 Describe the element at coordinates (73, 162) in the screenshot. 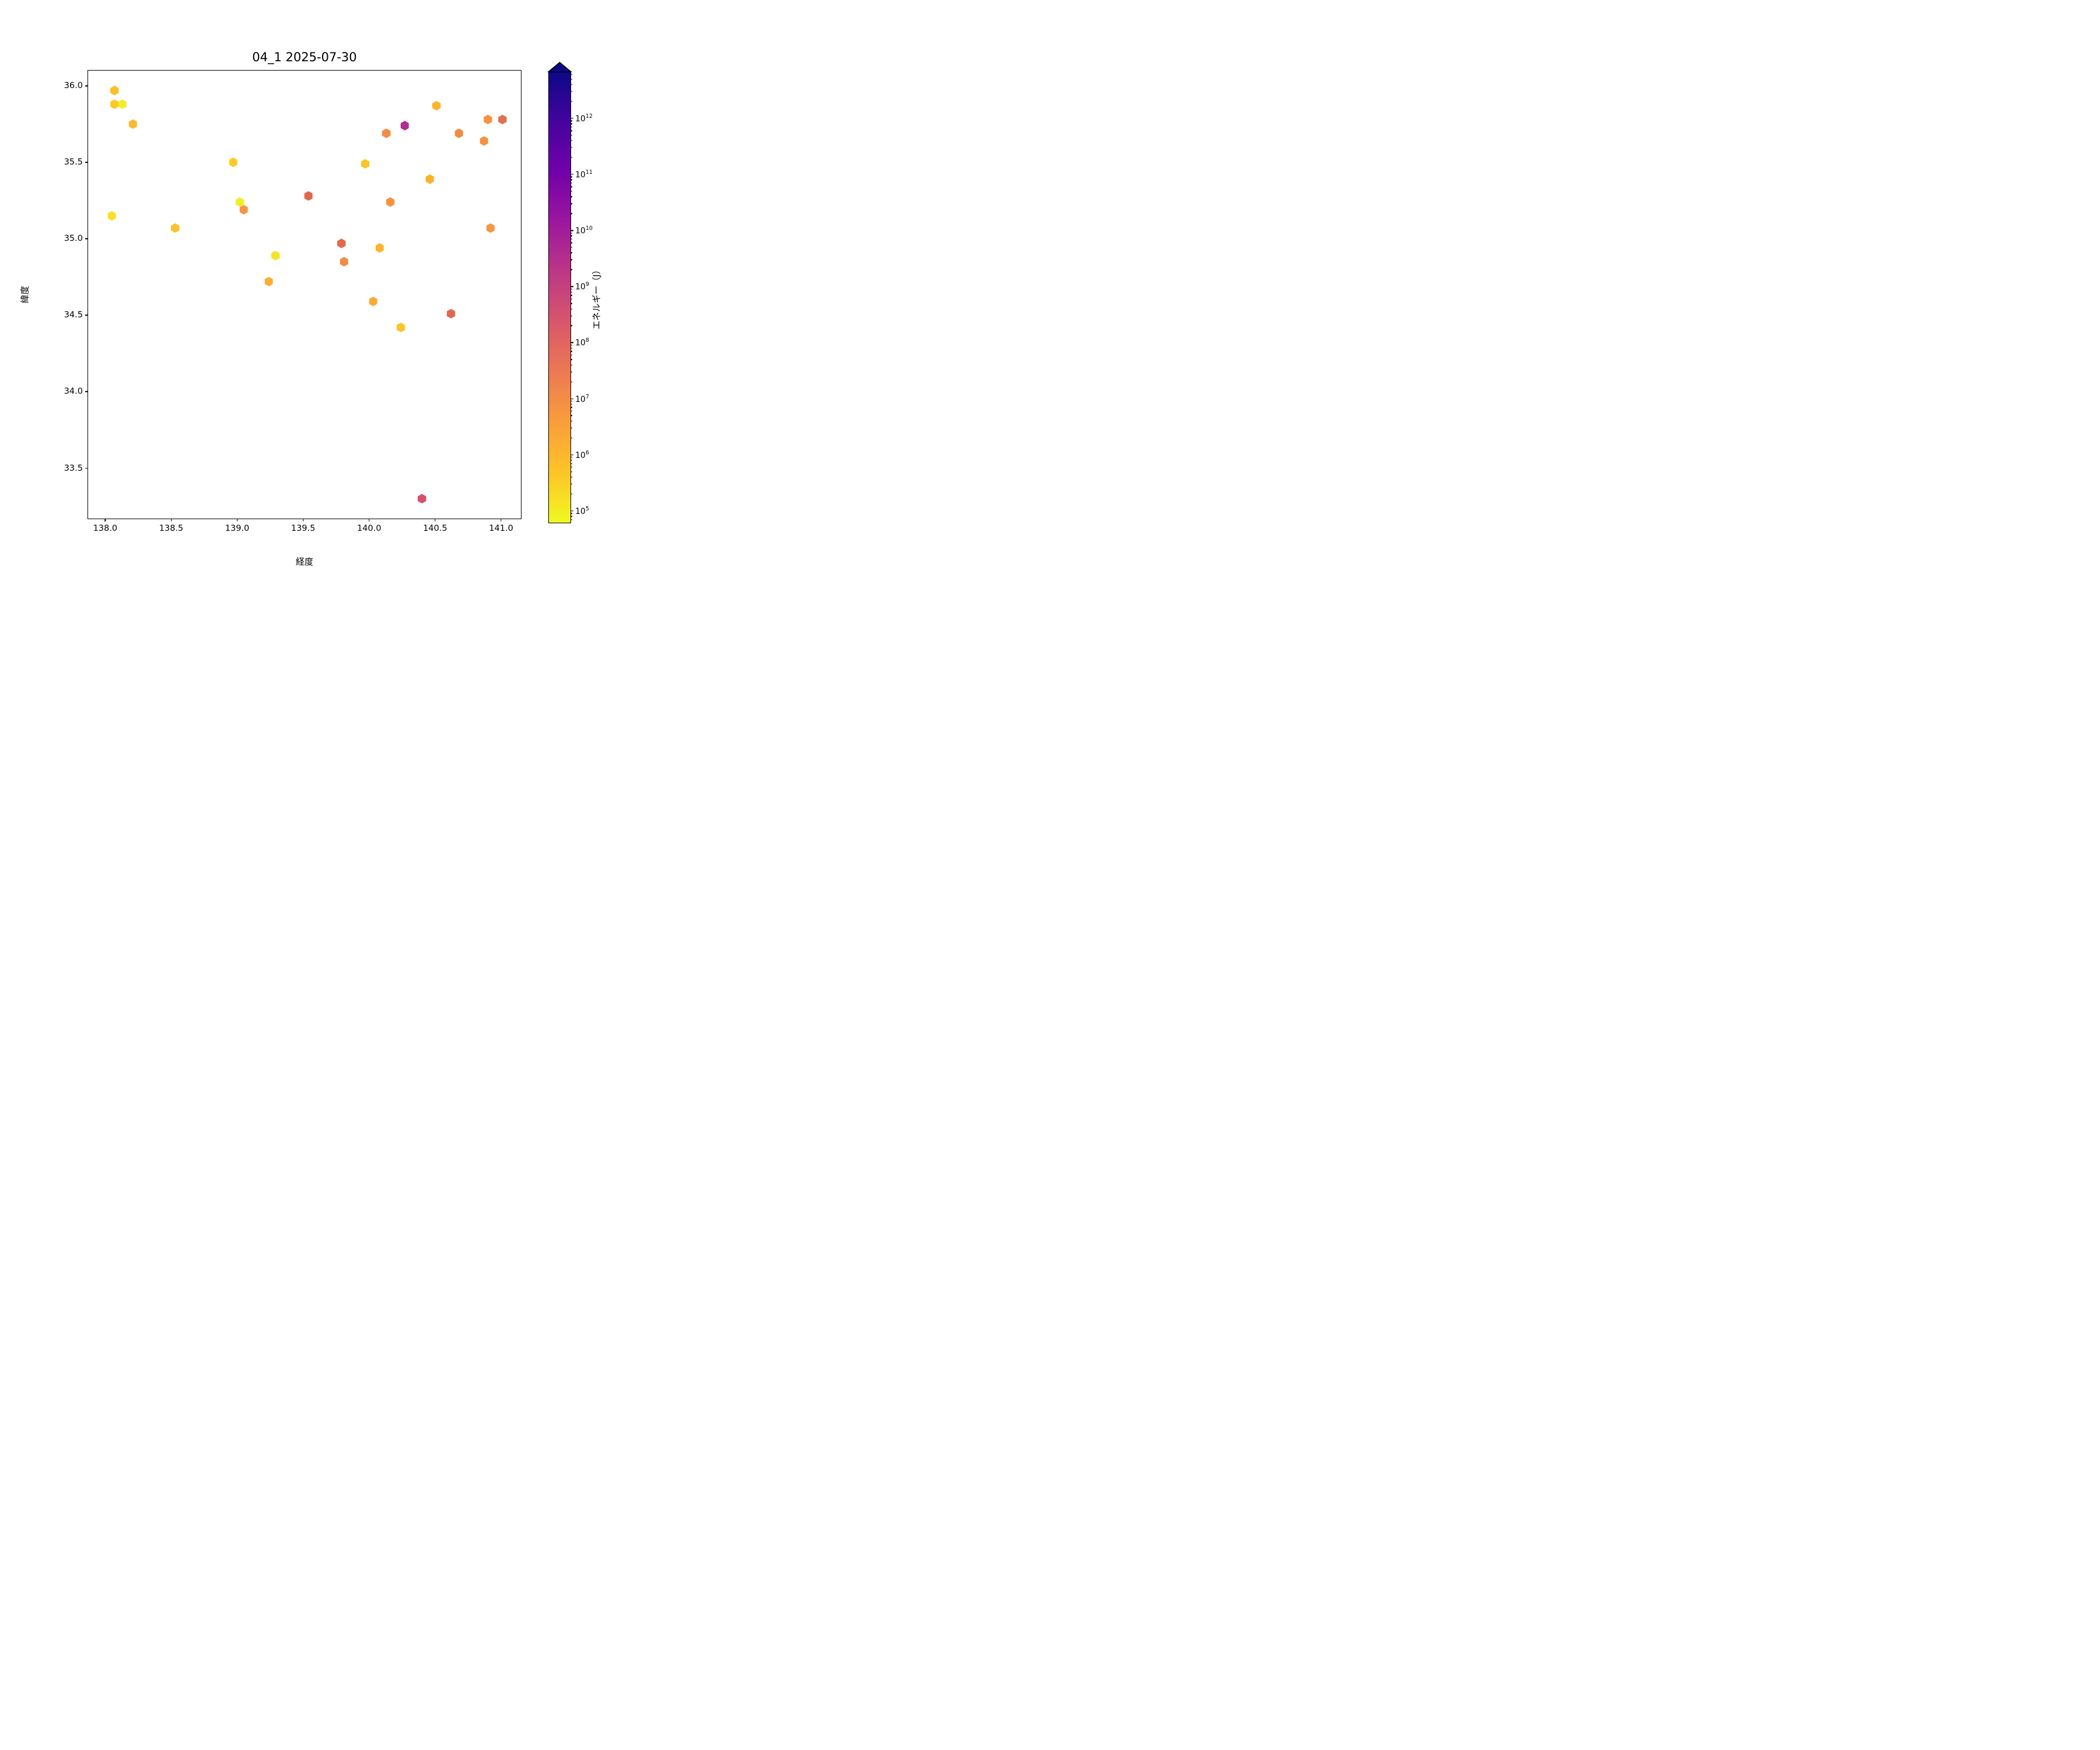

I see `y-tick-label: 35.5` at that location.